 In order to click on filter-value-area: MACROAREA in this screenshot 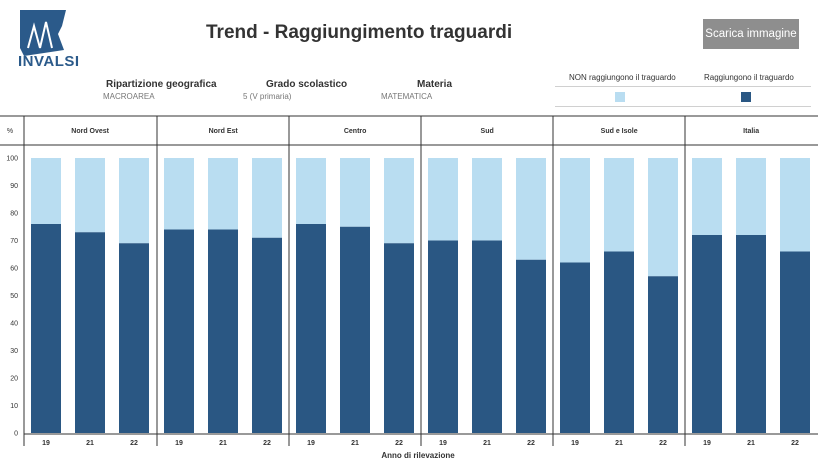, I will do `click(129, 96)`.